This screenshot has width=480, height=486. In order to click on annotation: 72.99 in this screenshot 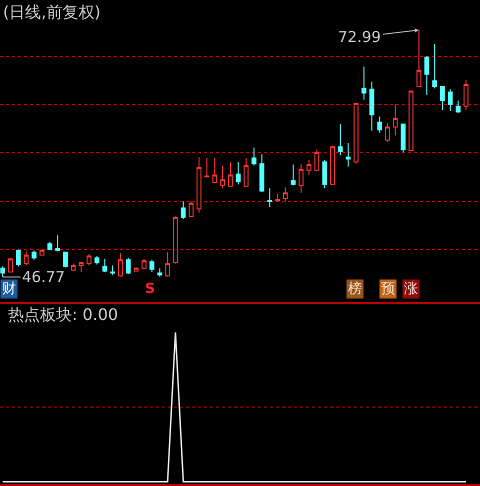, I will do `click(359, 37)`.